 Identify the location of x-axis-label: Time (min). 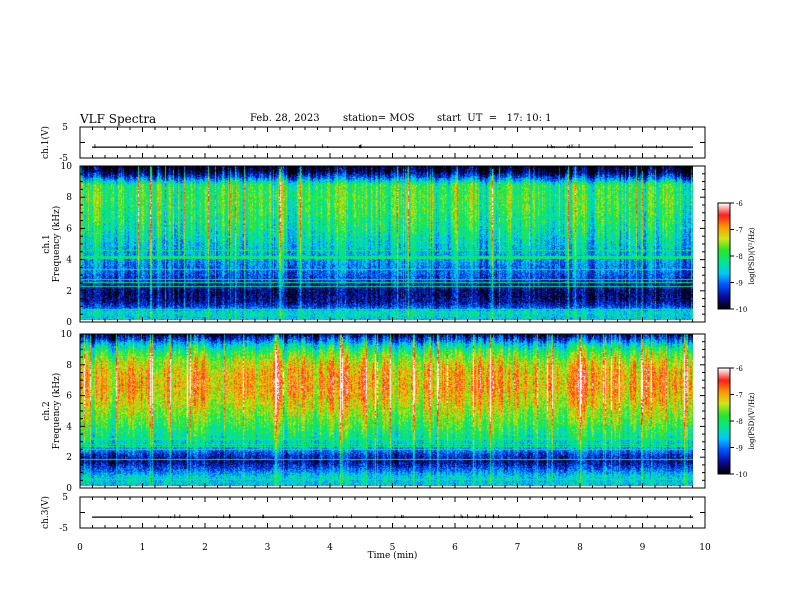
(393, 555).